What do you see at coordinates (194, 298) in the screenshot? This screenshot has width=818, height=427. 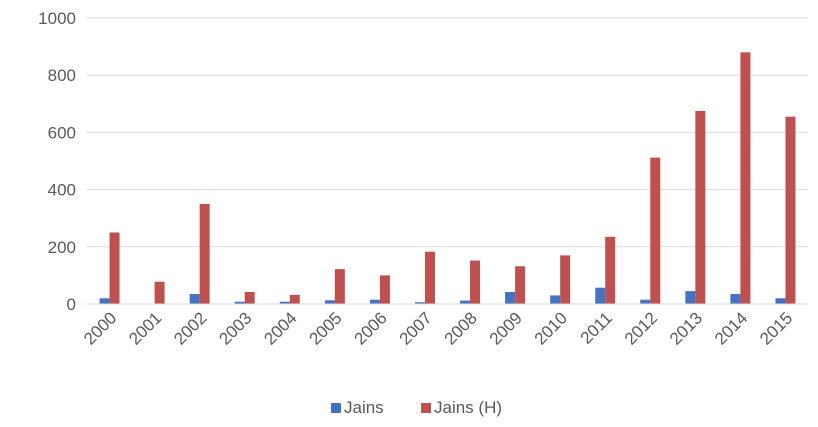 I see `bar-jains-2002` at bounding box center [194, 298].